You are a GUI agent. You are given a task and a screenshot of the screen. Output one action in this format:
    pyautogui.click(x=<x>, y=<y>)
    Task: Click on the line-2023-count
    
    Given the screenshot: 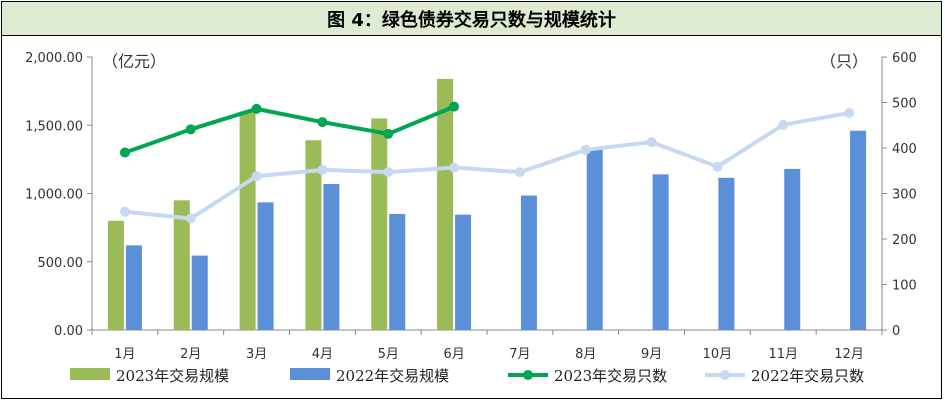 What is the action you would take?
    pyautogui.click(x=289, y=129)
    